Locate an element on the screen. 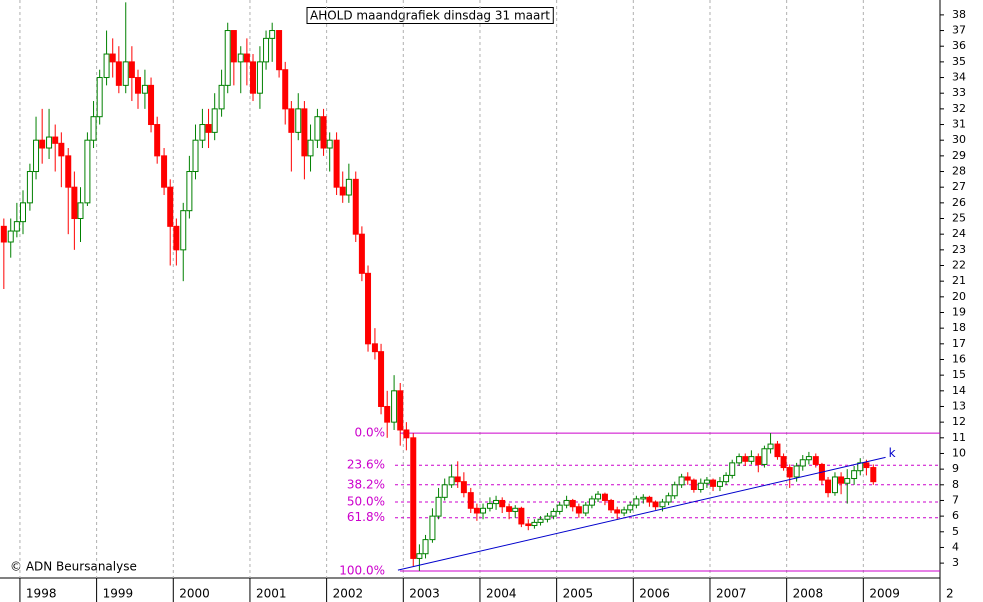  y-tick-label: 3 is located at coordinates (955, 562).